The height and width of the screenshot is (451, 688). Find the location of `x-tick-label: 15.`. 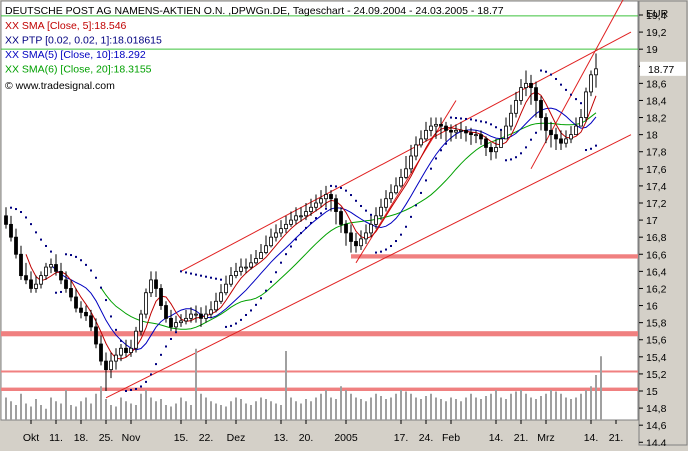

x-tick-label: 15. is located at coordinates (181, 438).